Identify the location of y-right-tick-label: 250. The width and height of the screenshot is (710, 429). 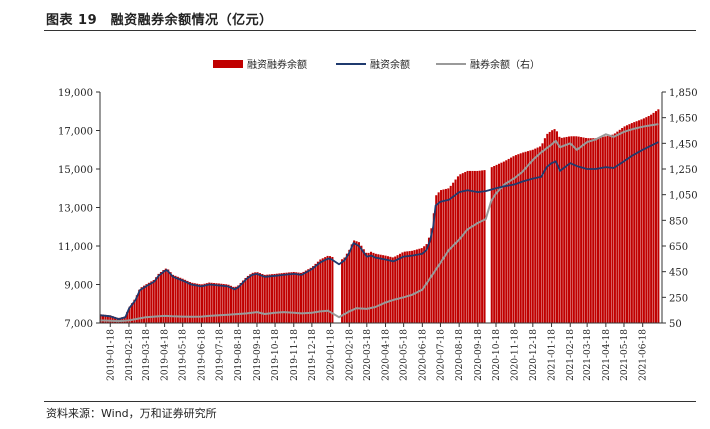
(678, 298).